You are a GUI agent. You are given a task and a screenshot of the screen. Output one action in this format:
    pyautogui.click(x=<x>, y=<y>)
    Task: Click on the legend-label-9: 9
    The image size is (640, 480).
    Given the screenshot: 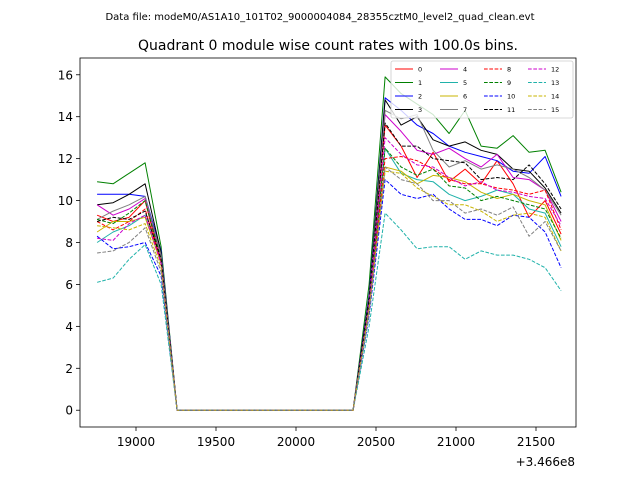 What is the action you would take?
    pyautogui.click(x=509, y=83)
    